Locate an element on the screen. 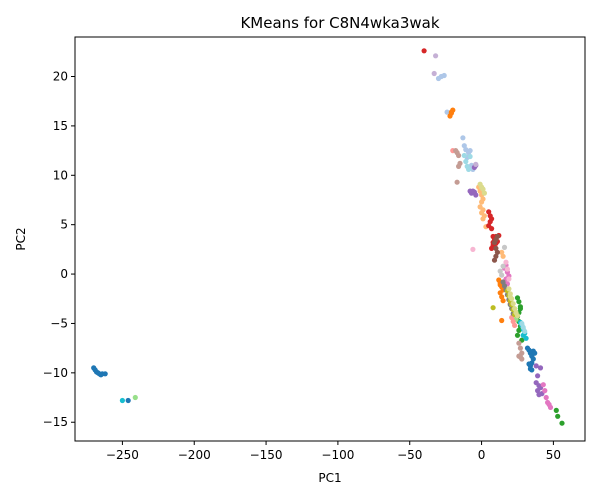 The image size is (600, 500). chart-title: KMeans for C8N4wka3wak is located at coordinates (339, 23).